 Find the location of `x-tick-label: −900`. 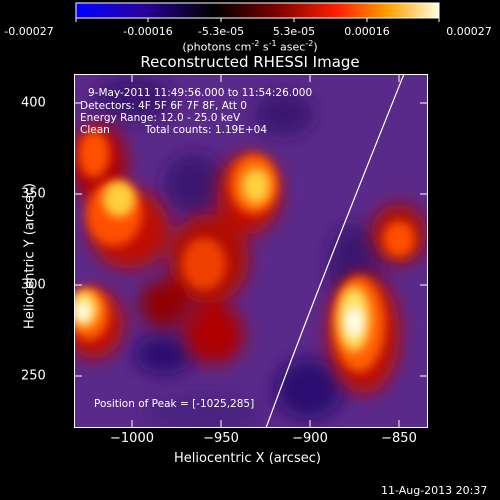

x-tick-label: −900 is located at coordinates (310, 438).